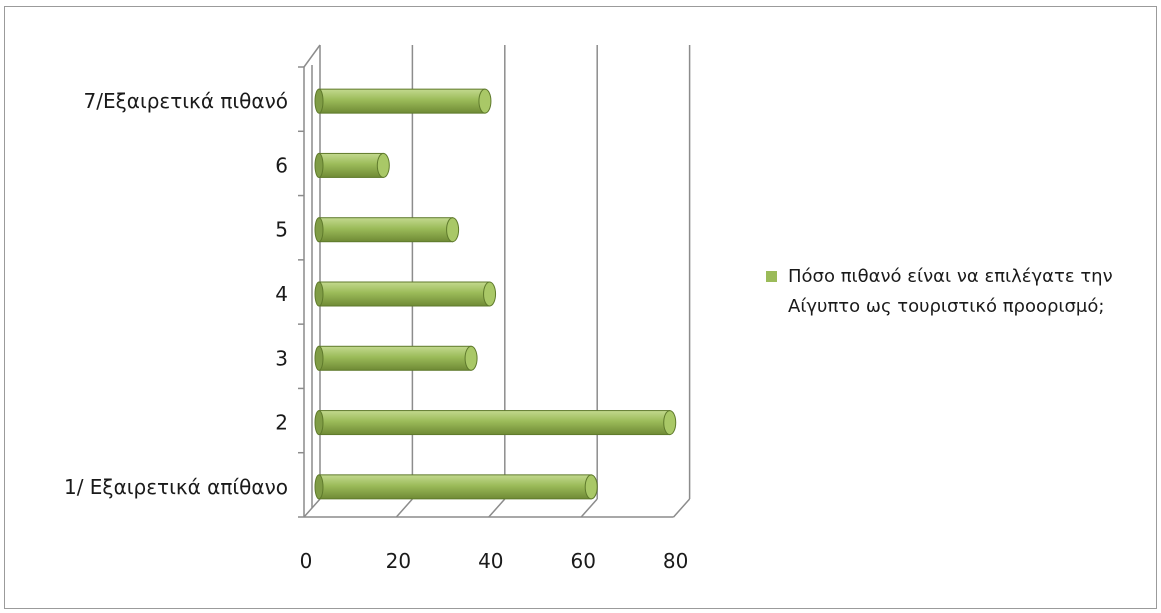 The height and width of the screenshot is (613, 1161). What do you see at coordinates (312, 56) in the screenshot?
I see `left-wall-top` at bounding box center [312, 56].